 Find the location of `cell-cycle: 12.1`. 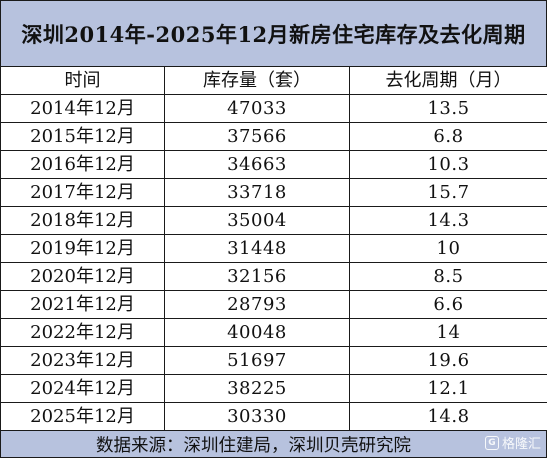

cell-cycle: 12.1 is located at coordinates (448, 388).